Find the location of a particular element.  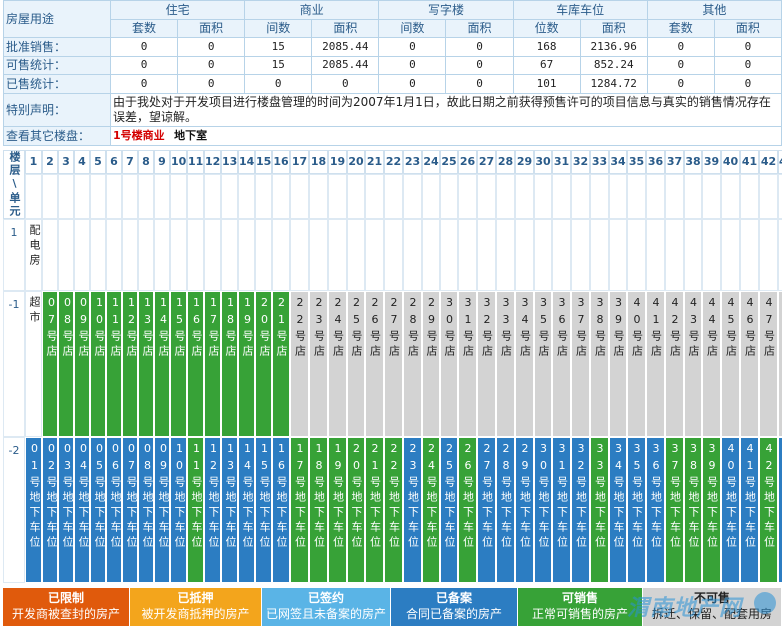

unit-cell: 38号地下车位 is located at coordinates (693, 510).